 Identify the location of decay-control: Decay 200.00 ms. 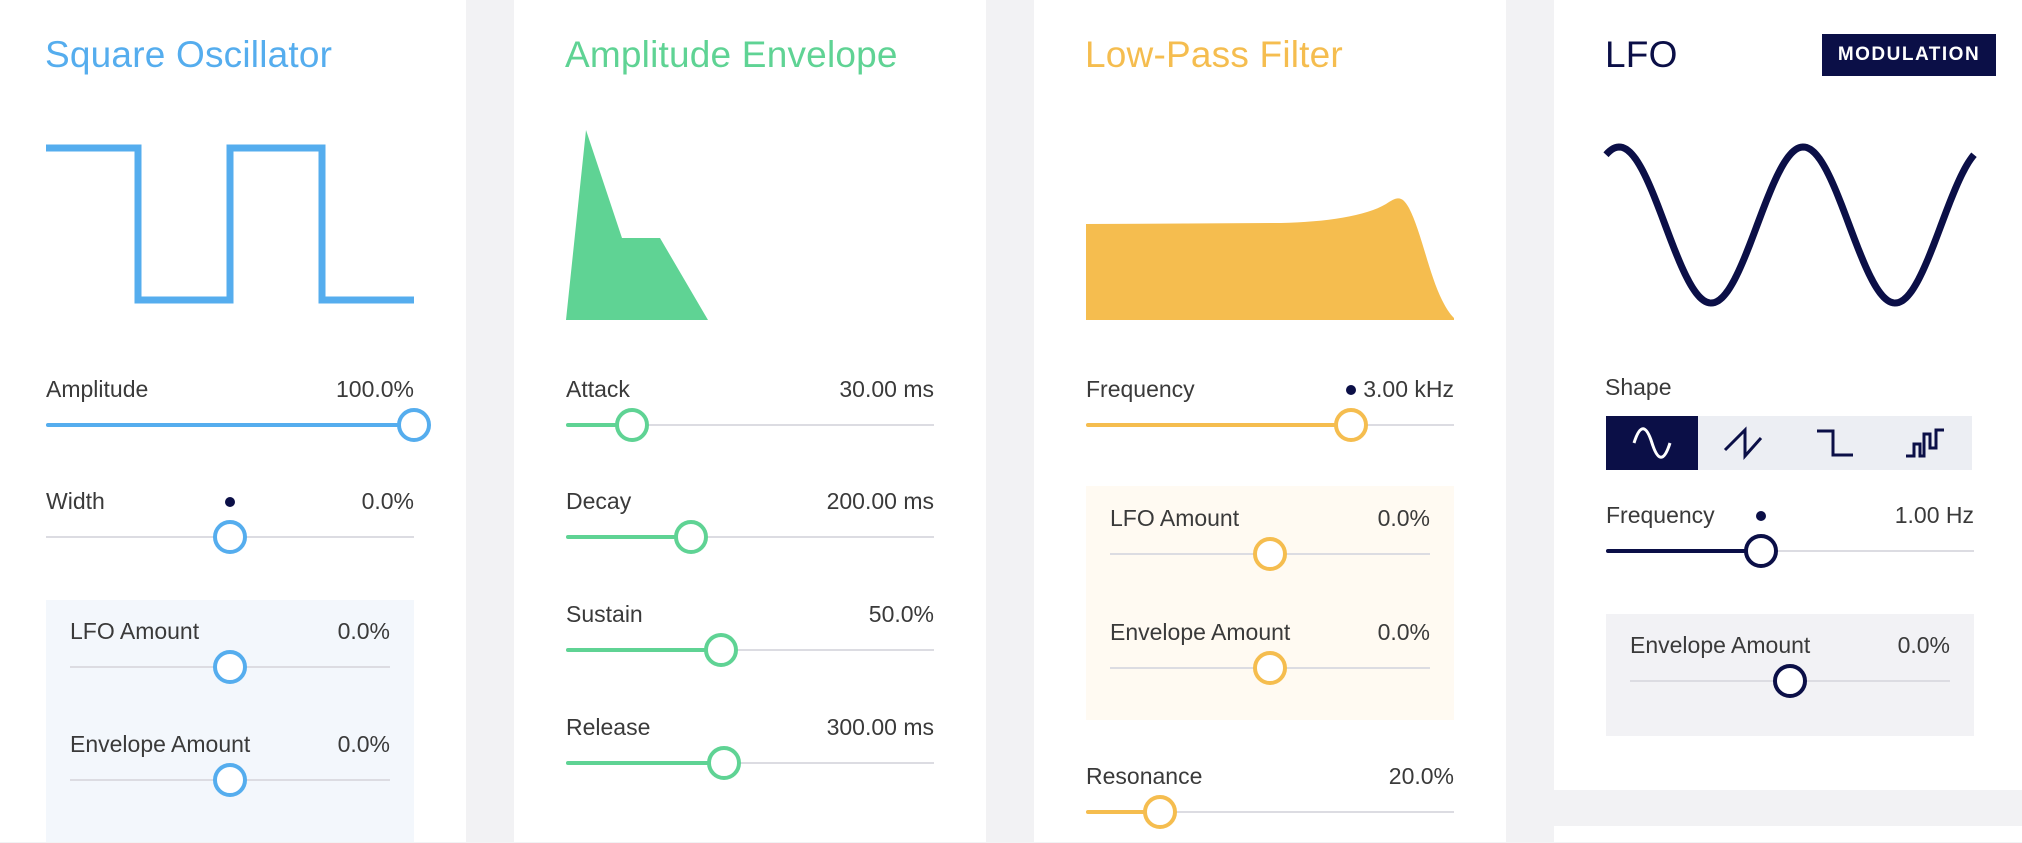
(750, 528).